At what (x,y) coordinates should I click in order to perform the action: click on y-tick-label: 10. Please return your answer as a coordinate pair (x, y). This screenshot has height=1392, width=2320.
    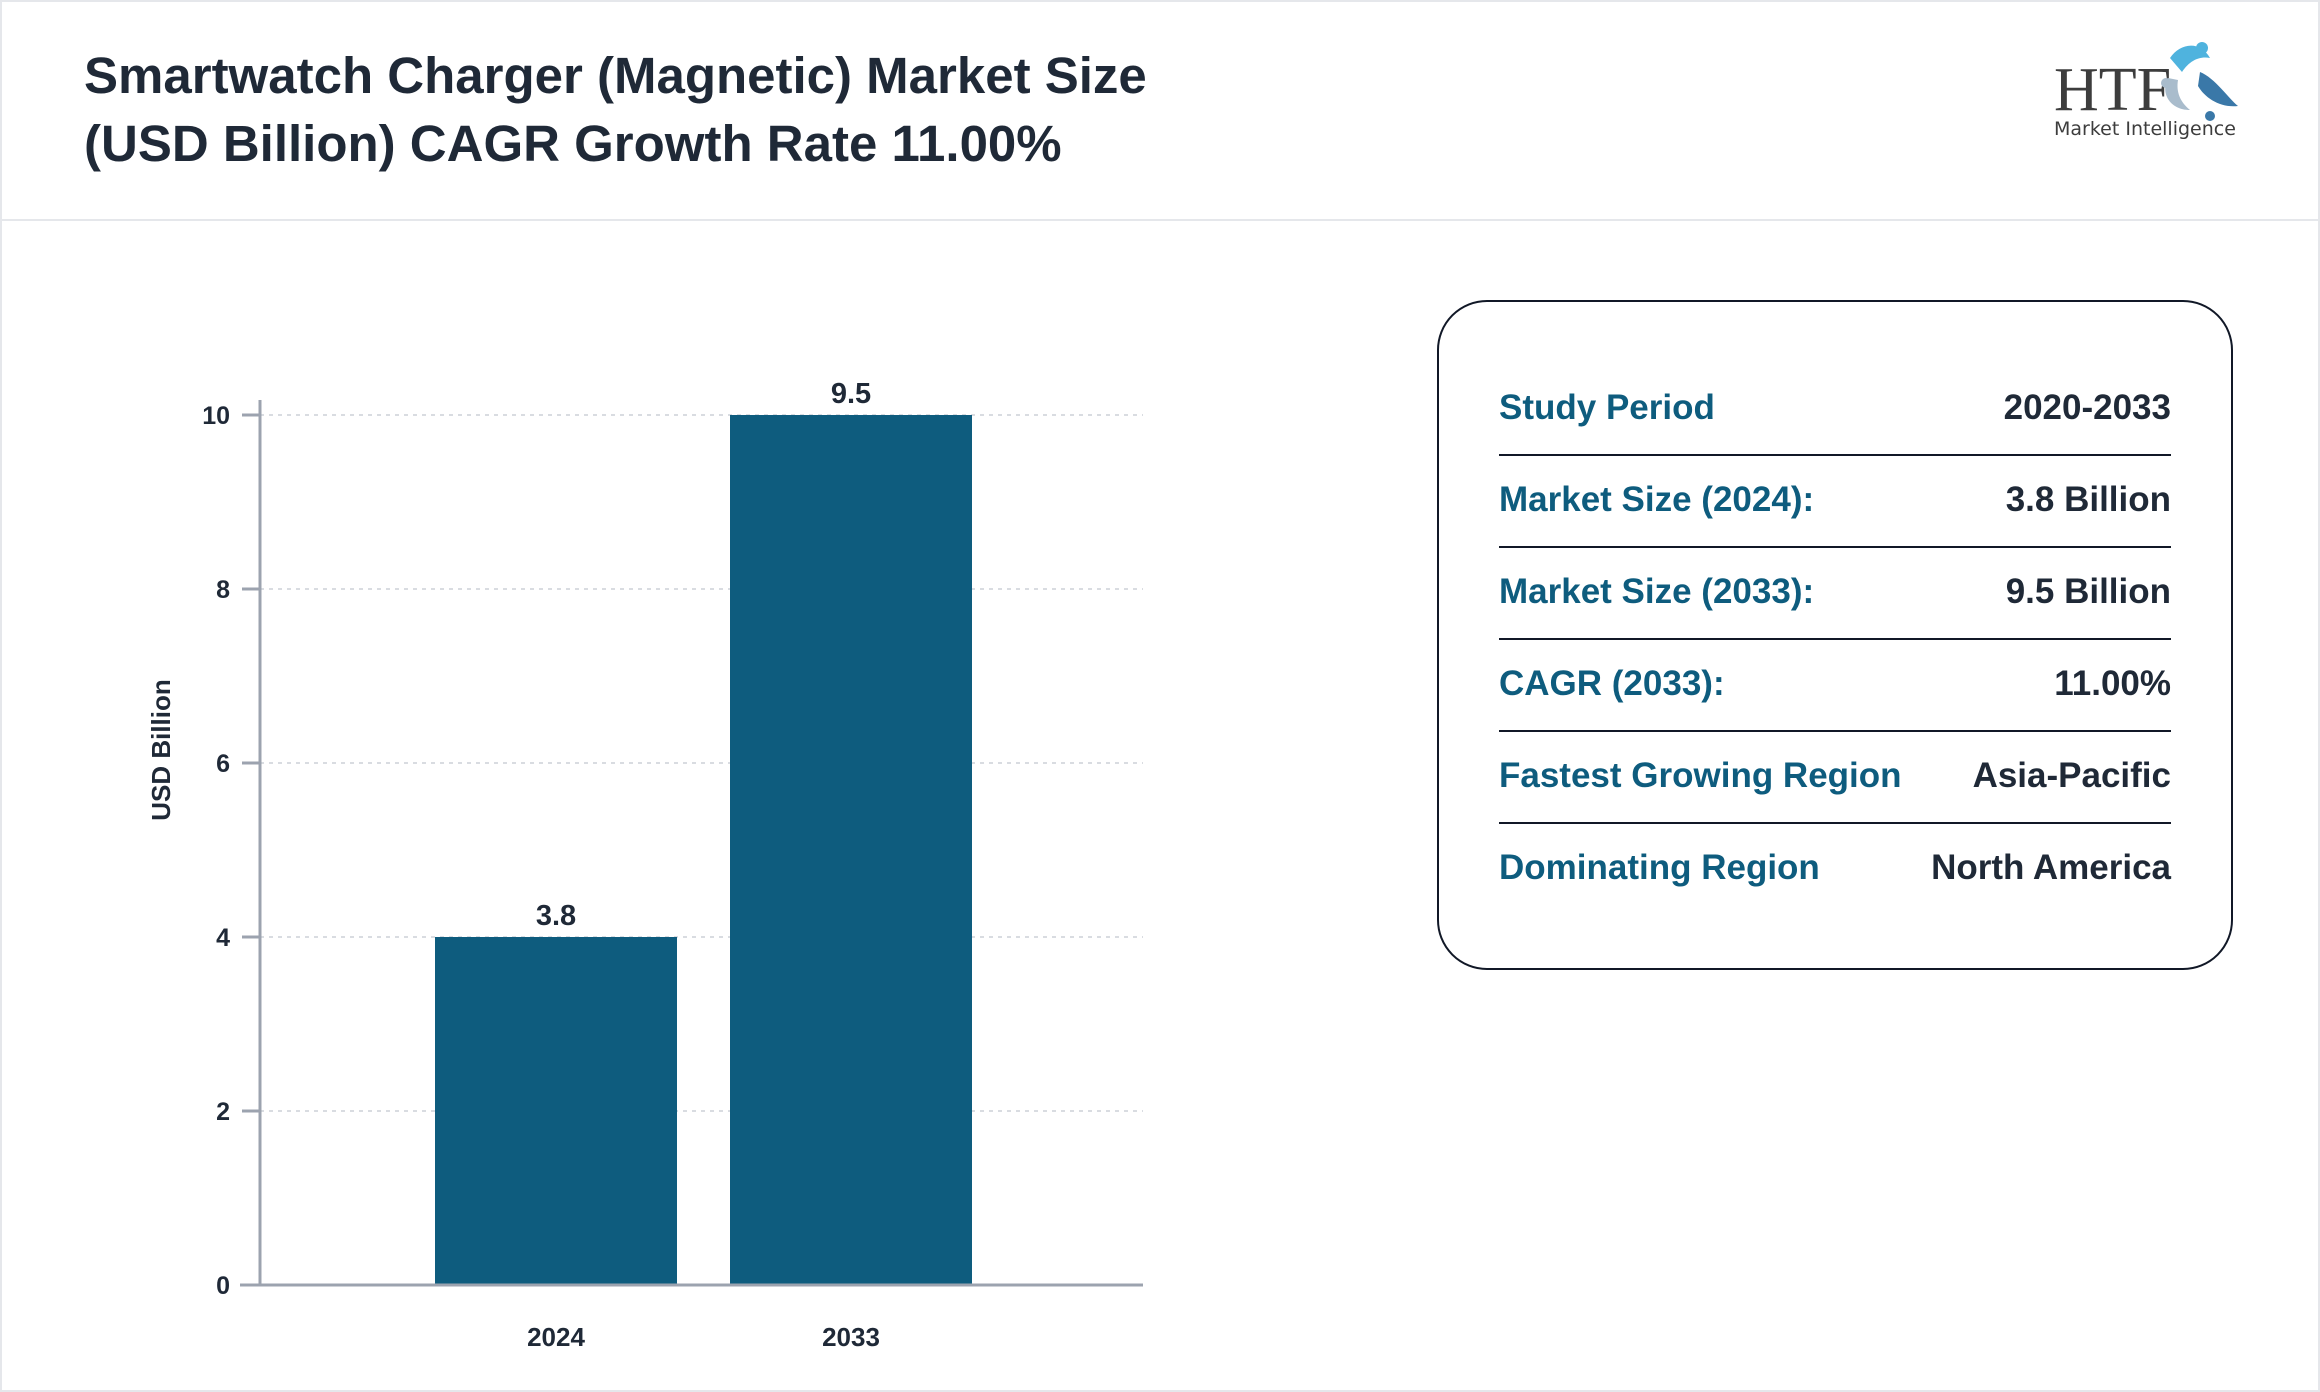
    Looking at the image, I should click on (216, 416).